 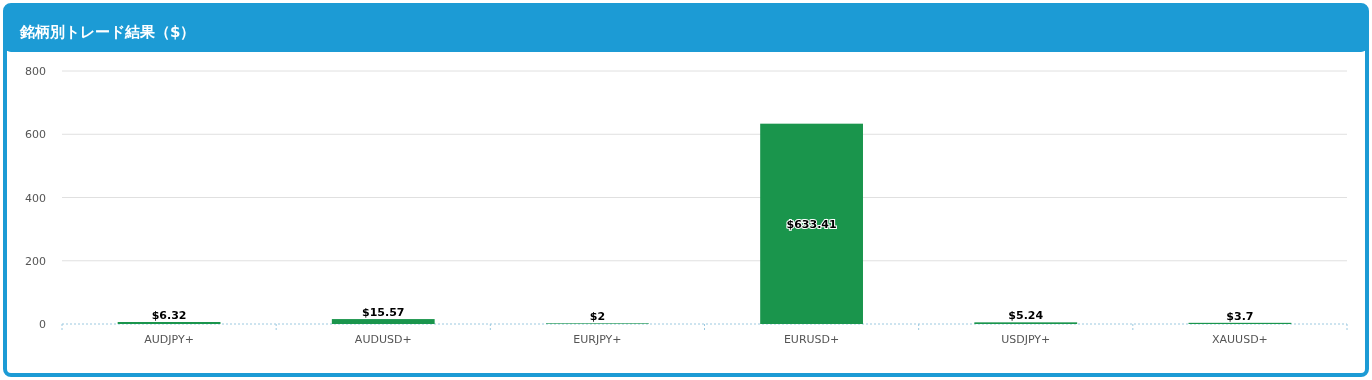 I want to click on y-tick-label: 400, so click(x=35, y=198).